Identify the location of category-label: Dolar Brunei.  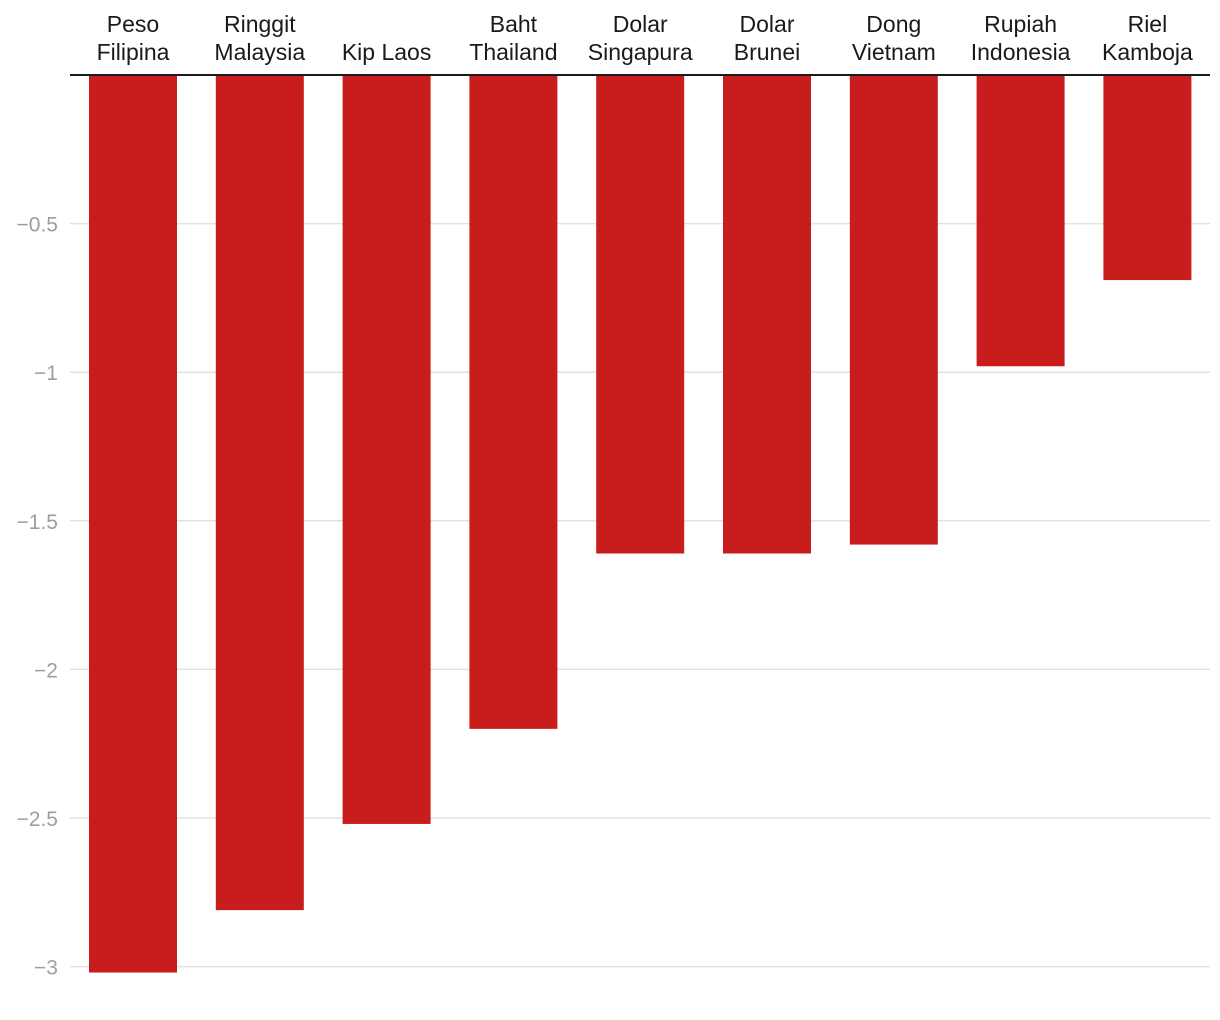
(767, 38).